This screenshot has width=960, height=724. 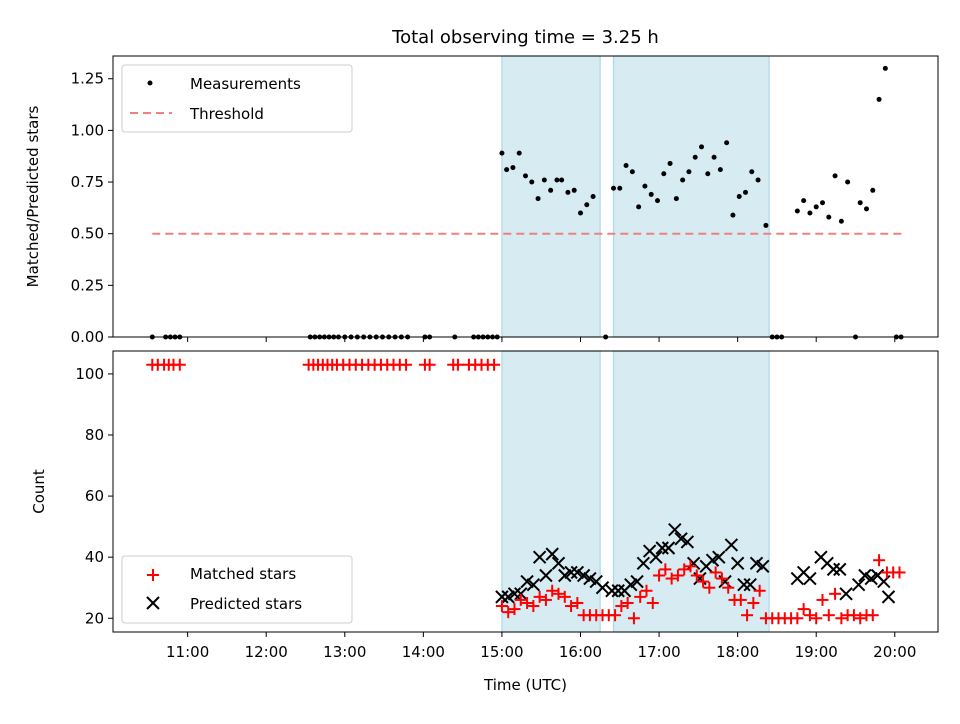 What do you see at coordinates (501, 652) in the screenshot?
I see `x-tick-label-4: 15:00` at bounding box center [501, 652].